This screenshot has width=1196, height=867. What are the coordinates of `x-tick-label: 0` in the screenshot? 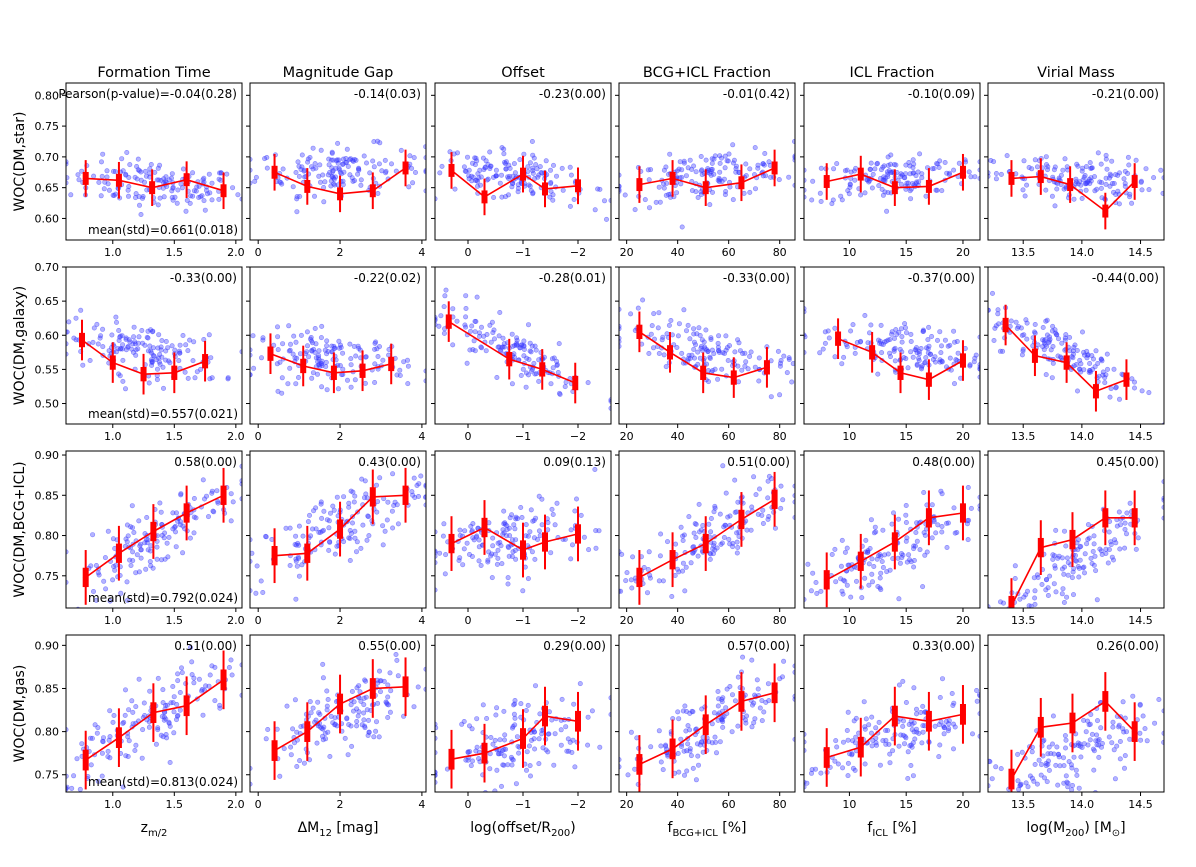 It's located at (468, 620).